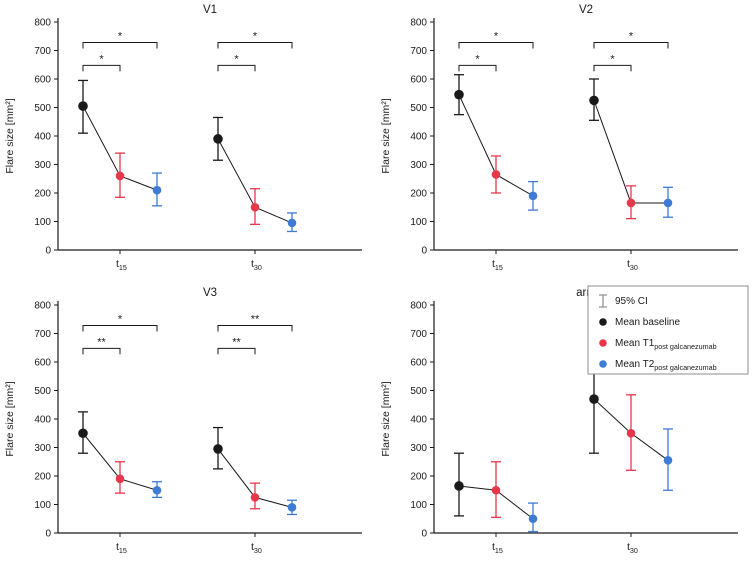 This screenshot has height=571, width=752. I want to click on legend-entry-label: Mean T2post galcanezumab, so click(666, 365).